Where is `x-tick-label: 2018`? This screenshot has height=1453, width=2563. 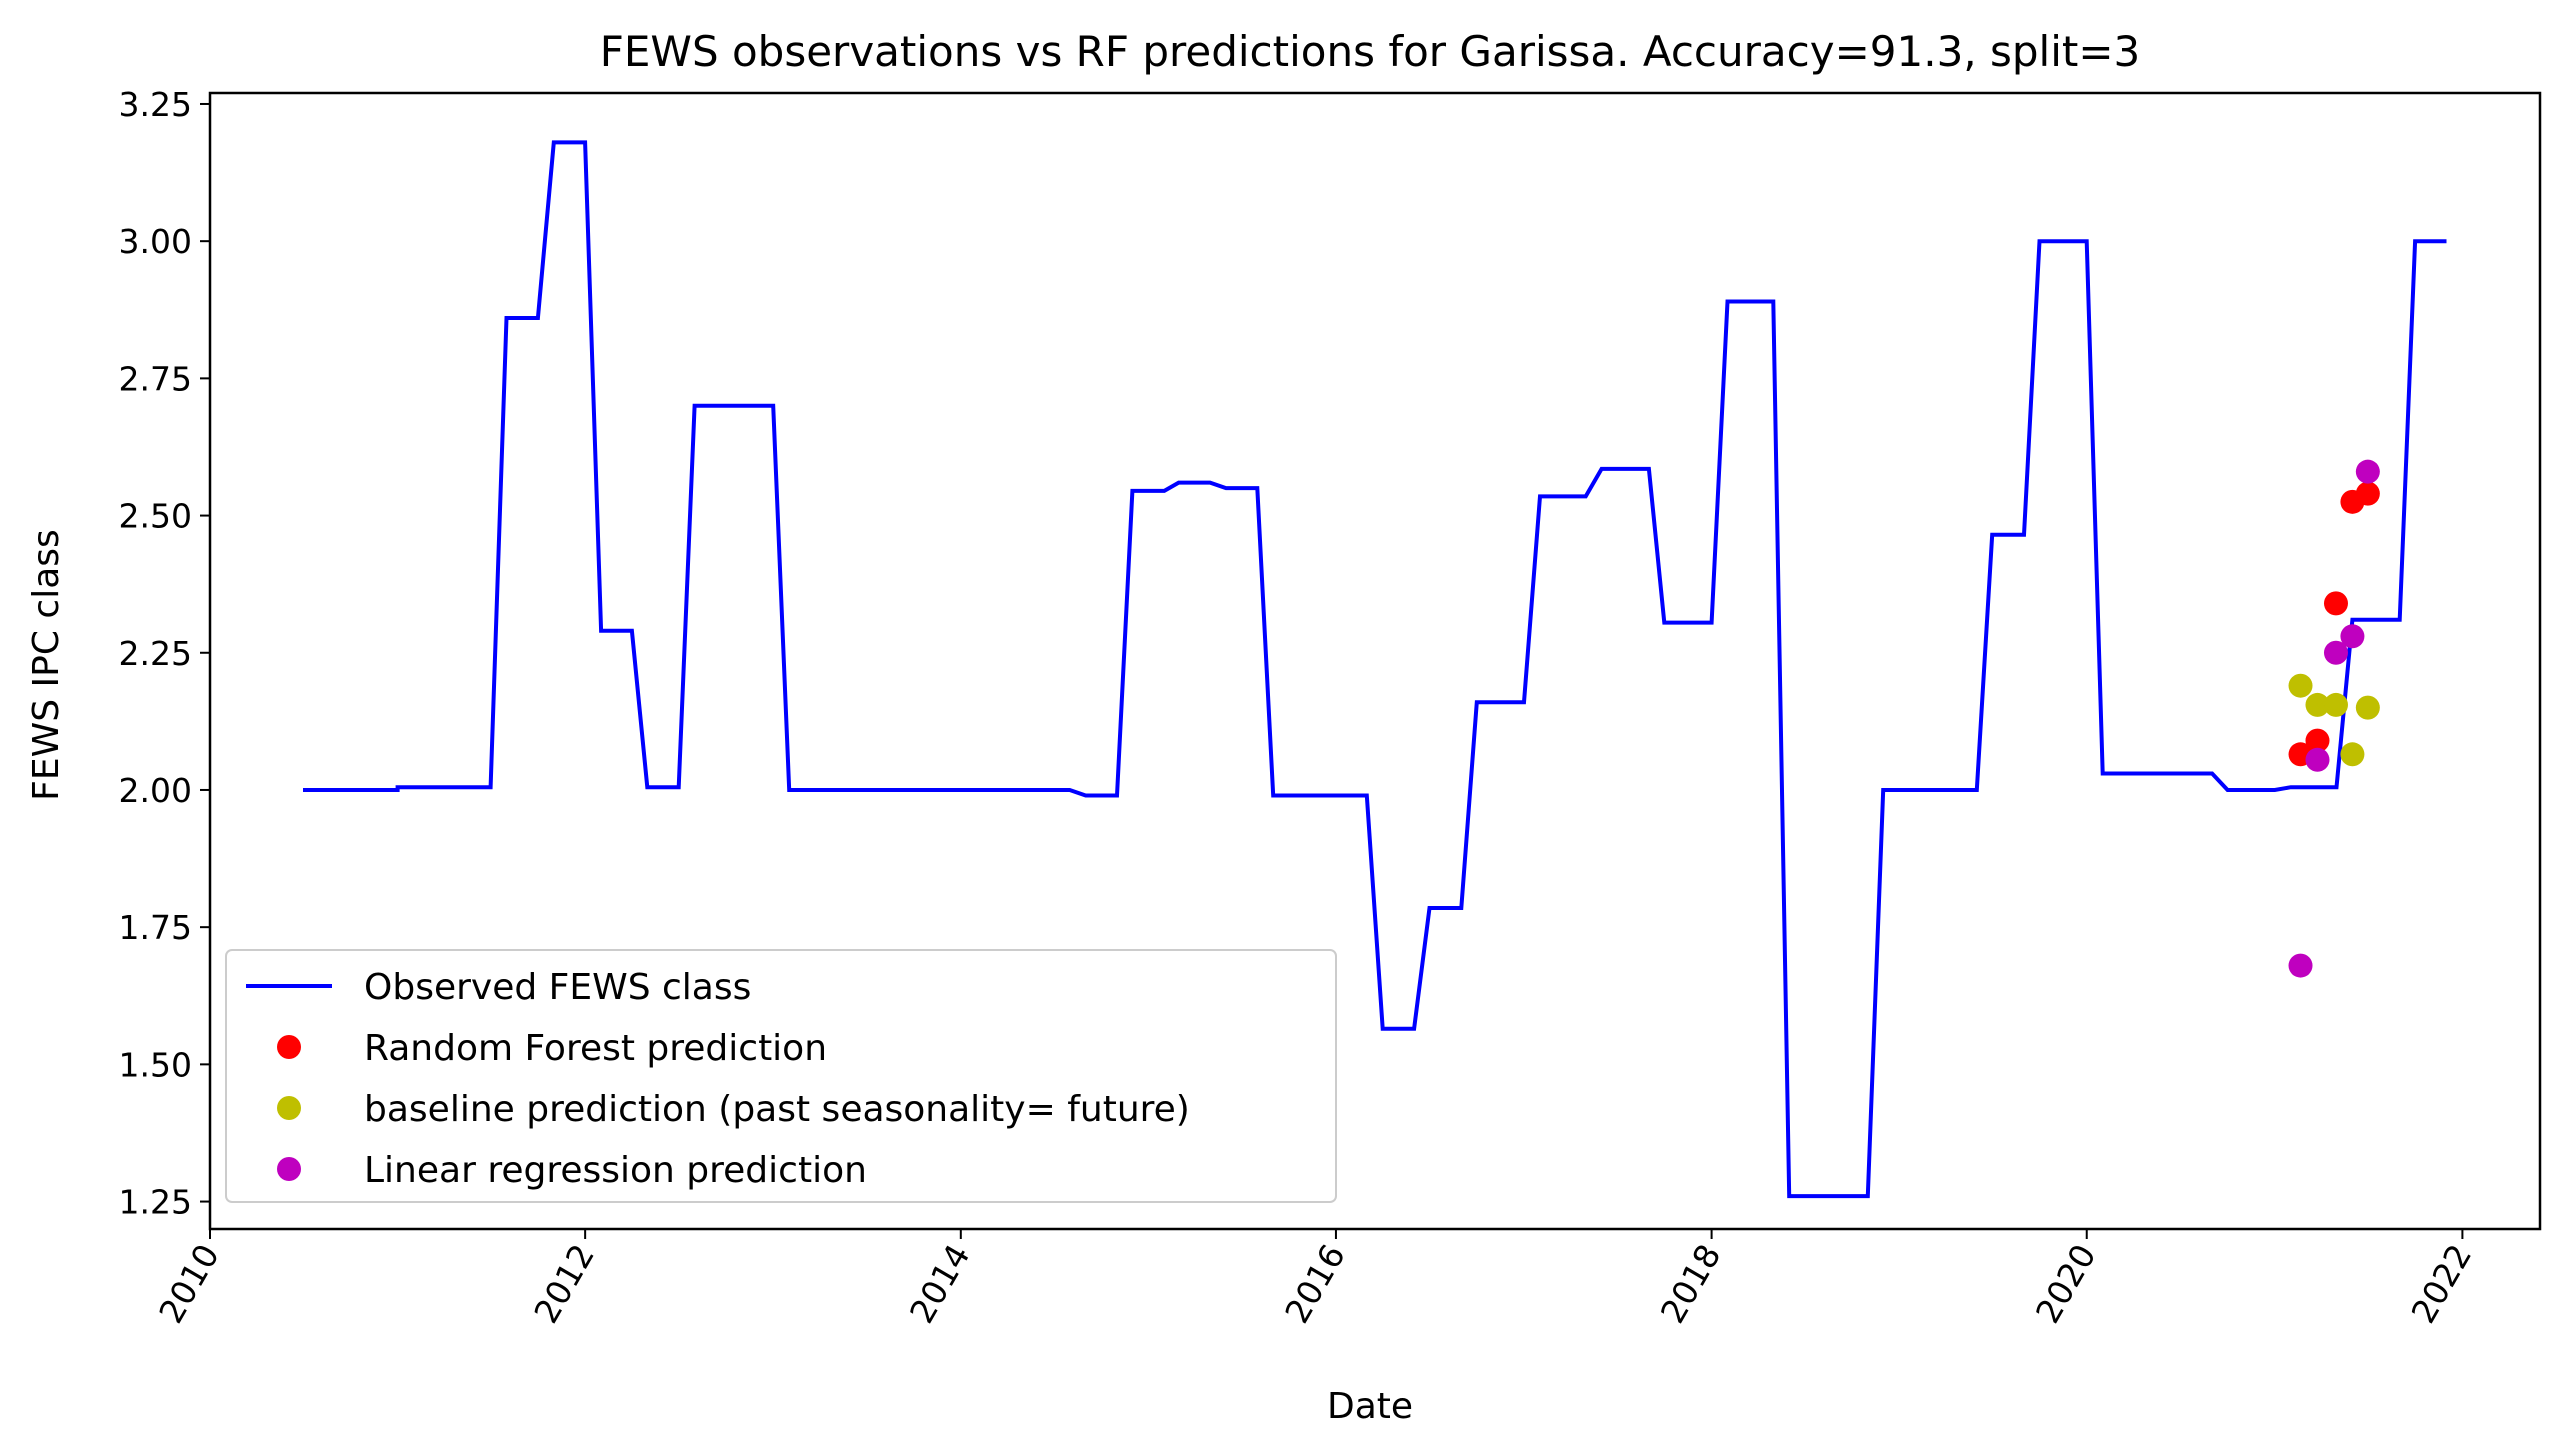
x-tick-label: 2018 is located at coordinates (1691, 1284).